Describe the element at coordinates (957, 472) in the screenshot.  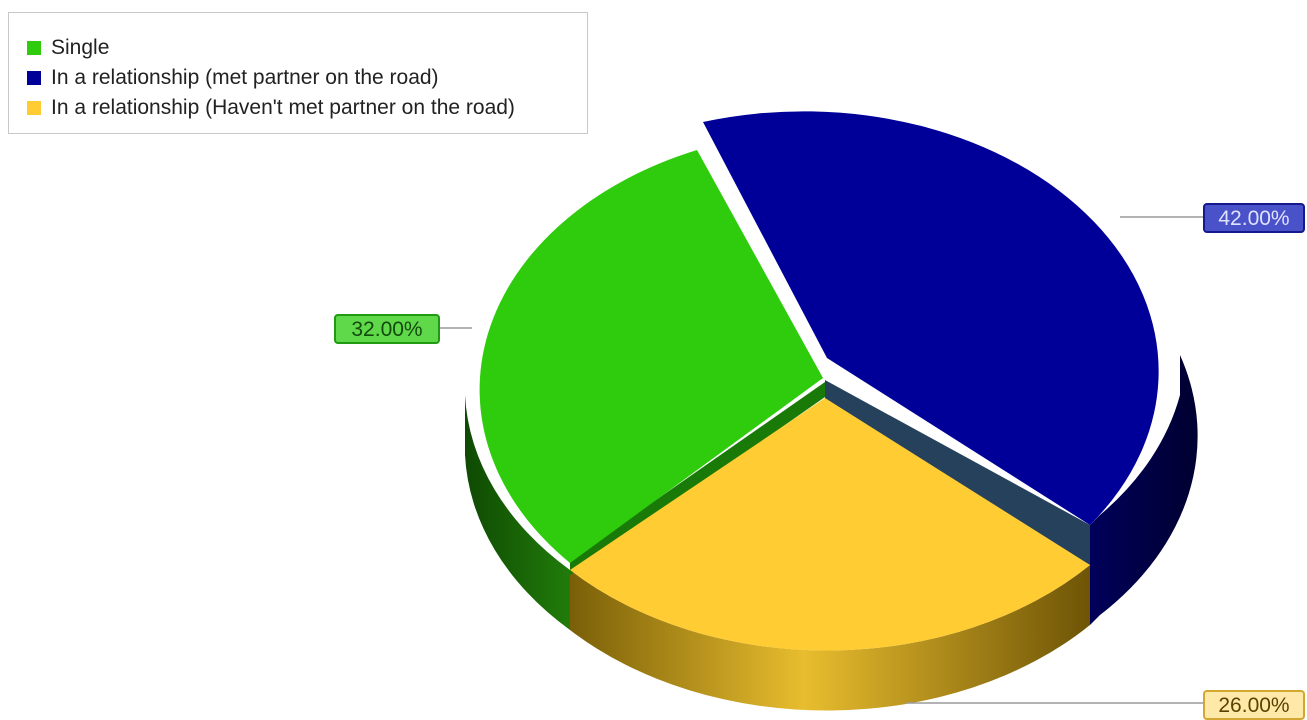
I see `pie-inner-wall` at that location.